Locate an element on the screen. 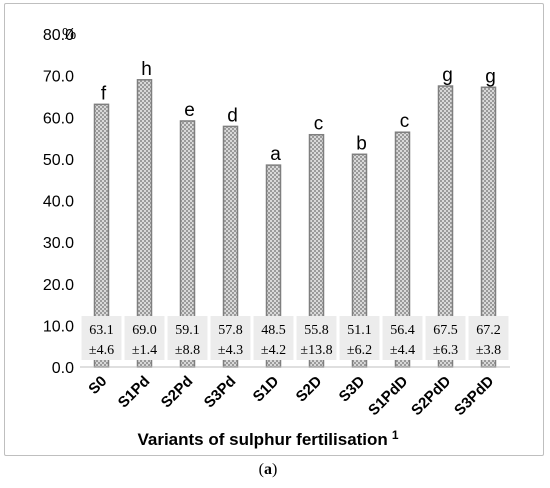 Image resolution: width=550 pixels, height=488 pixels. data-label-mean: 48.5 is located at coordinates (273, 330).